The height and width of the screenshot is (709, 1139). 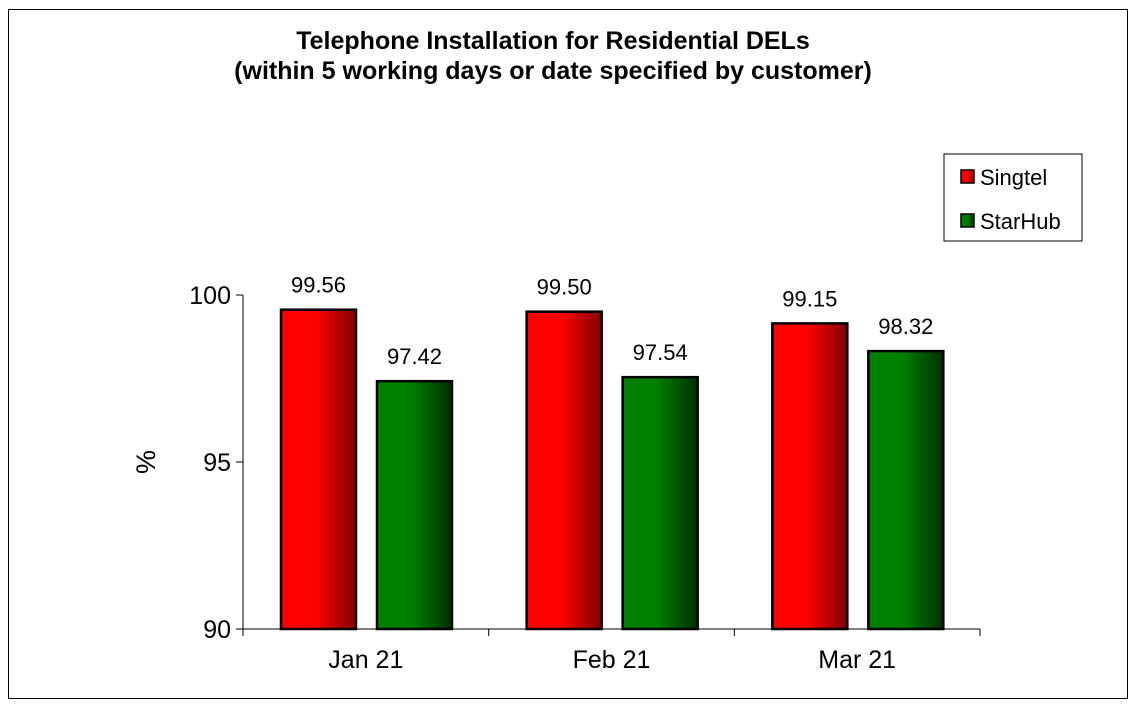 I want to click on data-label-singtel-0: 99.56, so click(x=318, y=285).